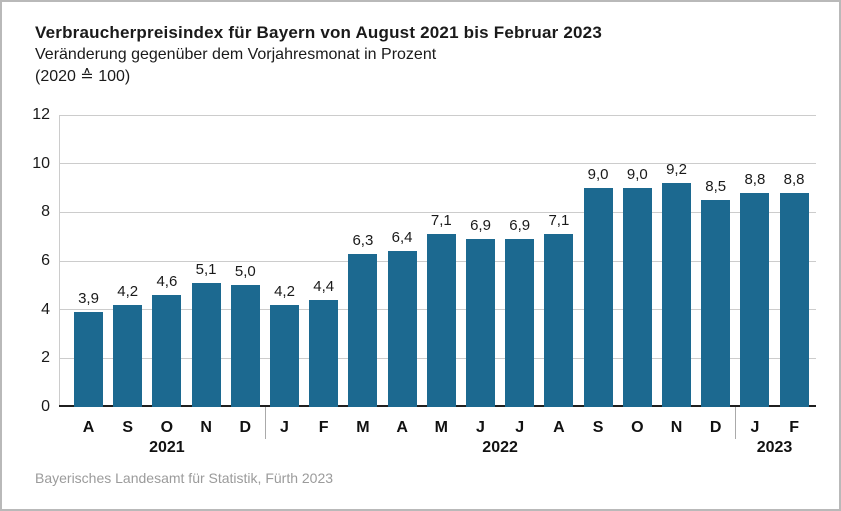  What do you see at coordinates (59, 261) in the screenshot?
I see `y-axis-line` at bounding box center [59, 261].